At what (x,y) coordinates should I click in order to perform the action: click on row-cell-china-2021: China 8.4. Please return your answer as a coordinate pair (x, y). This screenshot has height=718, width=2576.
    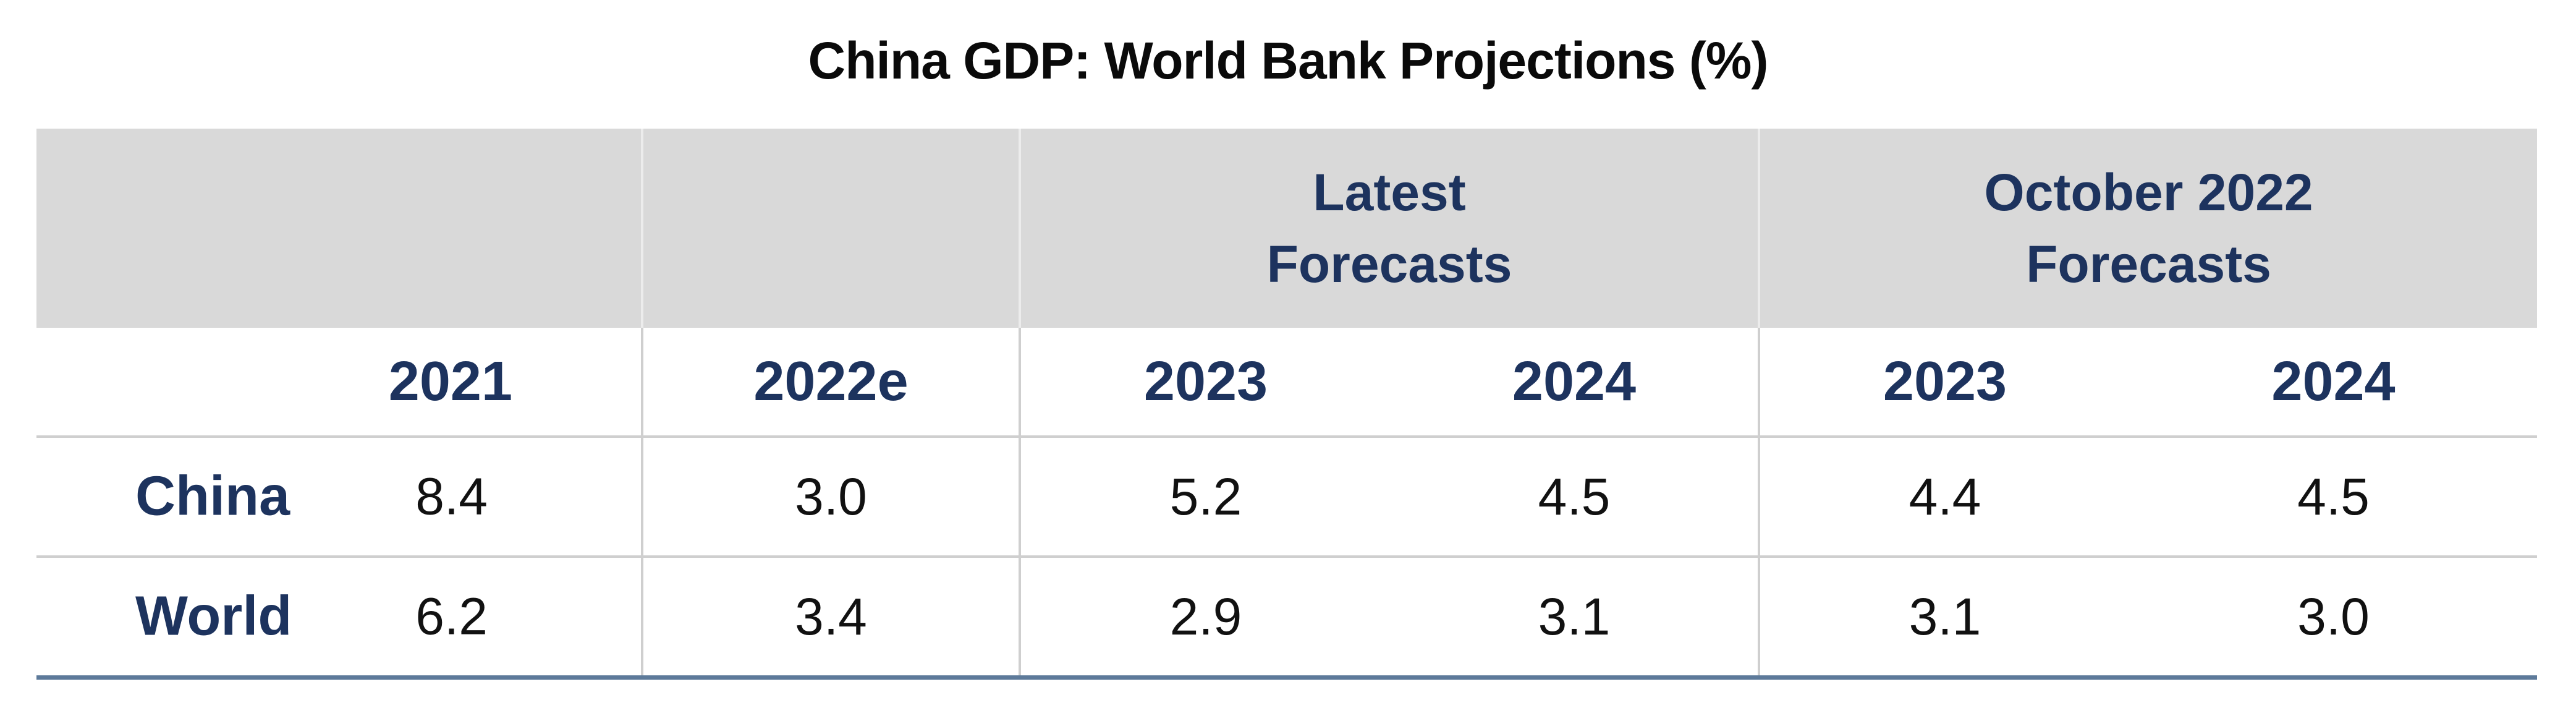
    Looking at the image, I should click on (339, 497).